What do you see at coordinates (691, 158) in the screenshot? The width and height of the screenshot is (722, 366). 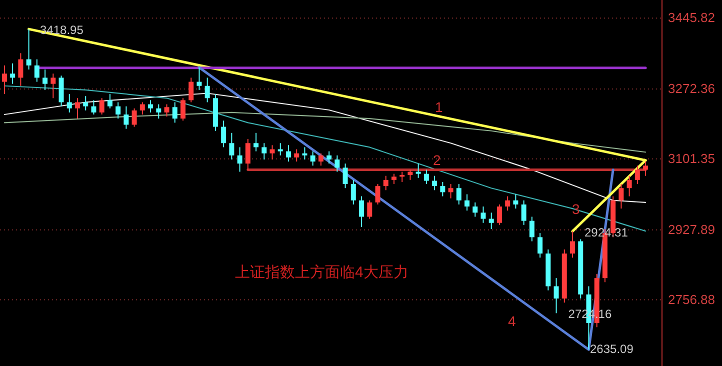 I see `y-tick-label: 3101.35` at bounding box center [691, 158].